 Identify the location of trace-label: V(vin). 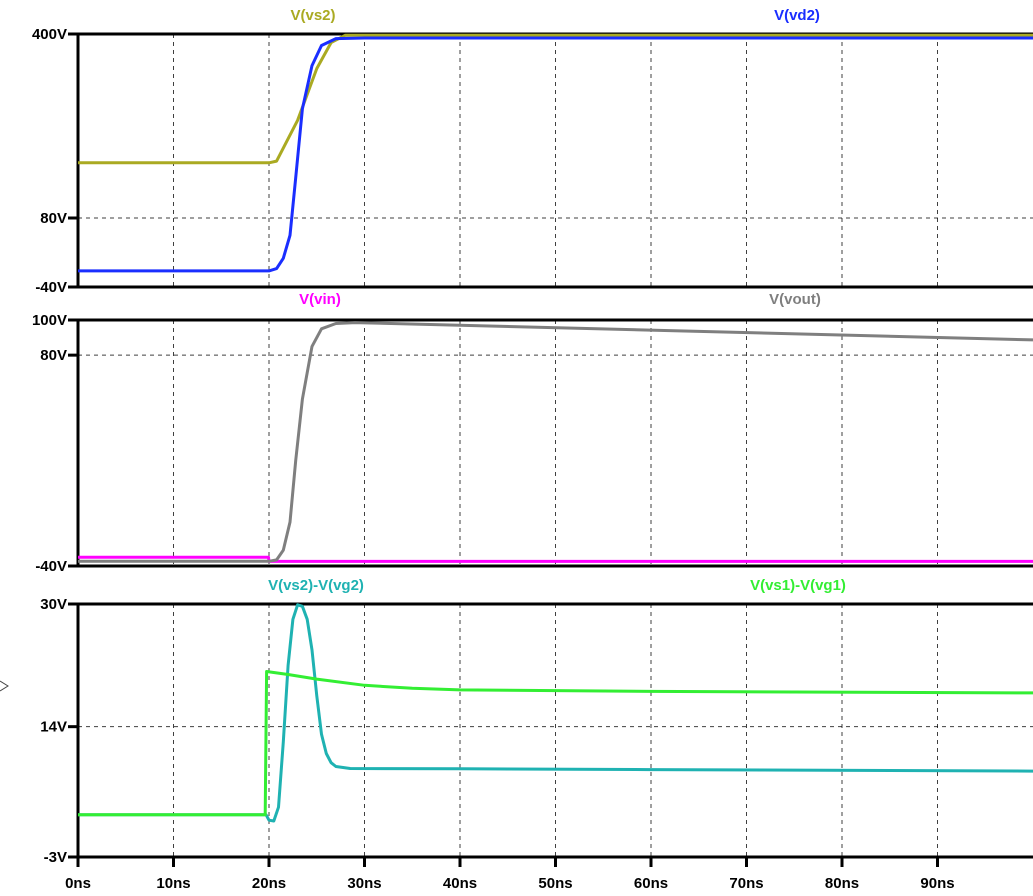
(320, 299).